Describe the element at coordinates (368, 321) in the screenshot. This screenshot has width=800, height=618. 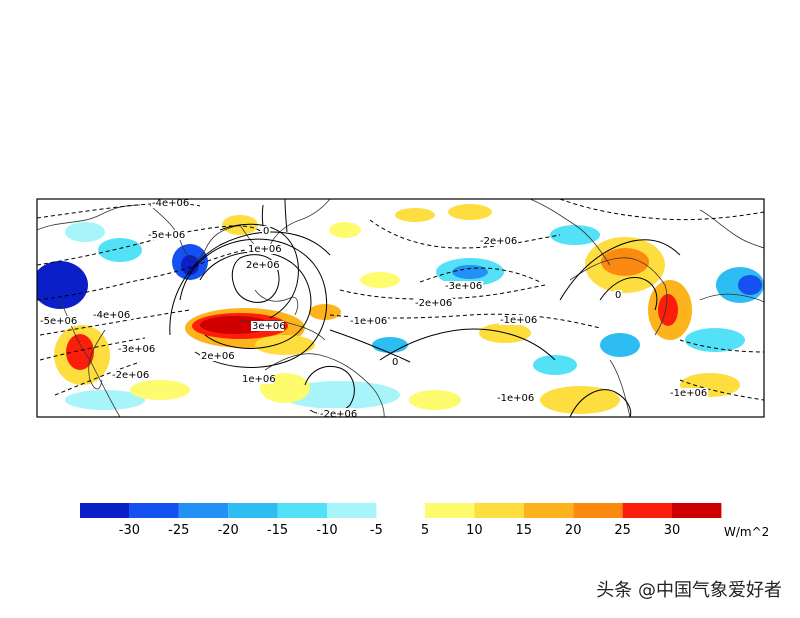
I see `contour-label-13: -1e+06` at that location.